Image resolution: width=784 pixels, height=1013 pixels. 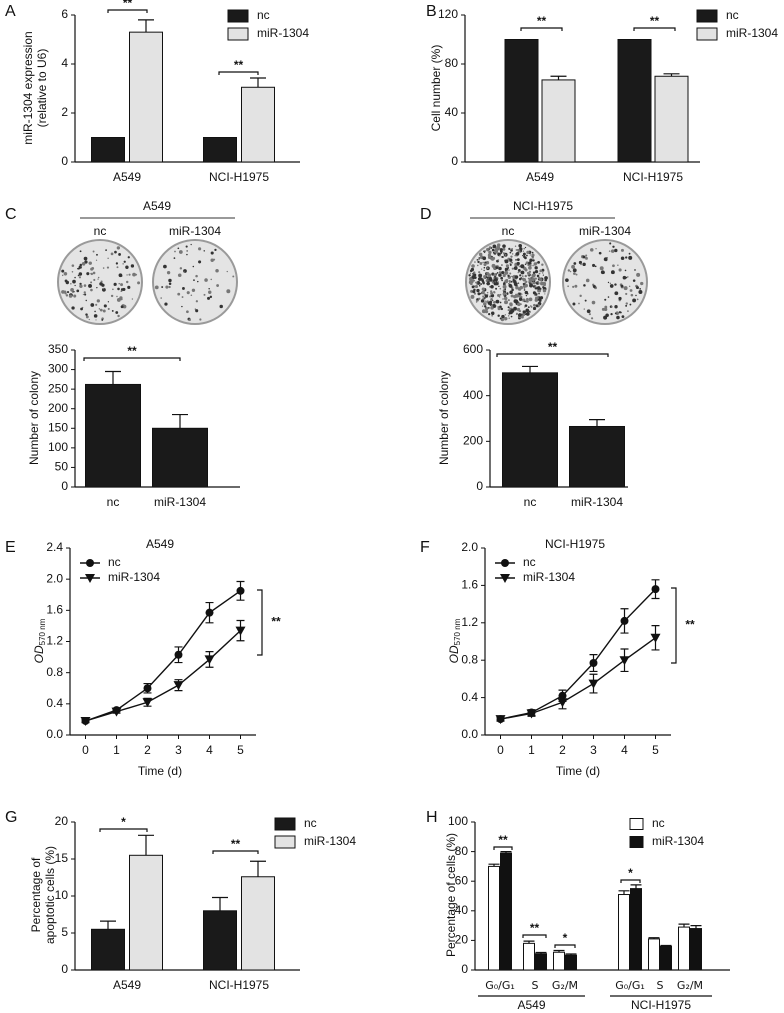 What do you see at coordinates (630, 985) in the screenshot?
I see `x-tick-label: G₀/G₁` at bounding box center [630, 985].